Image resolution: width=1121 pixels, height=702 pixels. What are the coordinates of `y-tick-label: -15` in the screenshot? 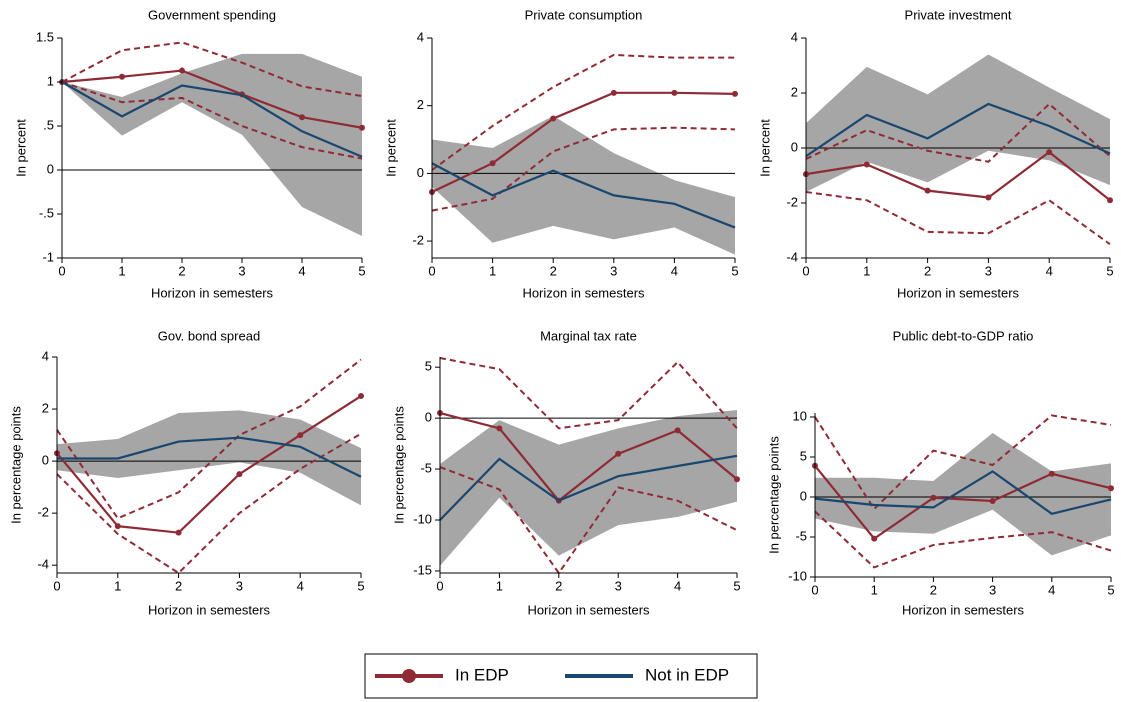 It's located at (422, 569).